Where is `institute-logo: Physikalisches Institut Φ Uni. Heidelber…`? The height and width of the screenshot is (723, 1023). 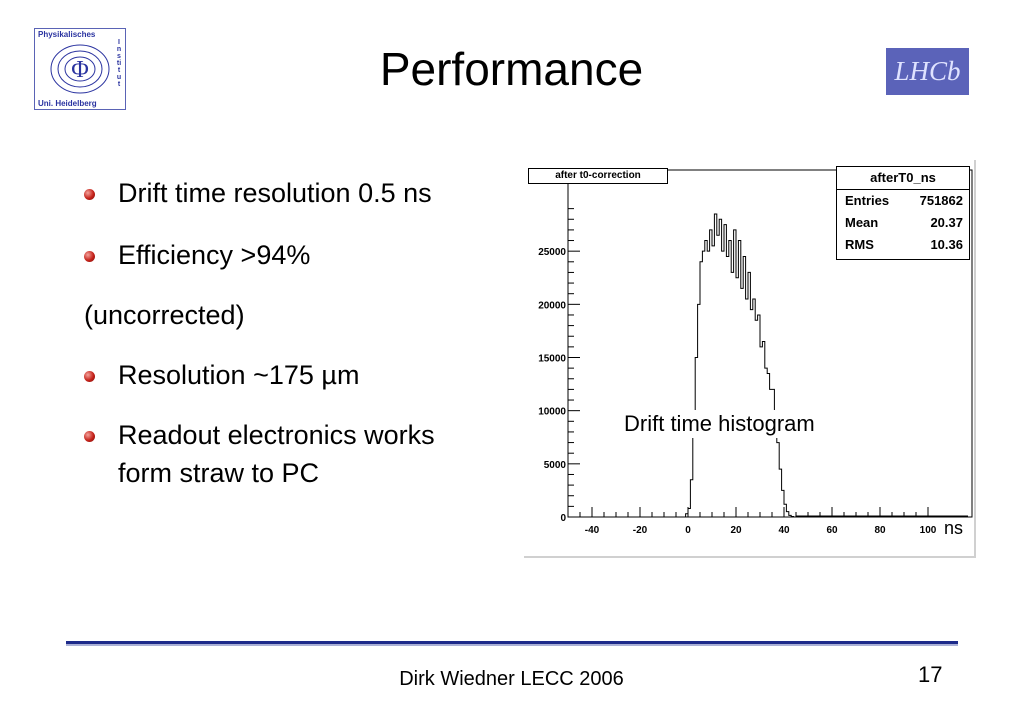
institute-logo: Physikalisches Institut Φ Uni. Heidelber… is located at coordinates (80, 69).